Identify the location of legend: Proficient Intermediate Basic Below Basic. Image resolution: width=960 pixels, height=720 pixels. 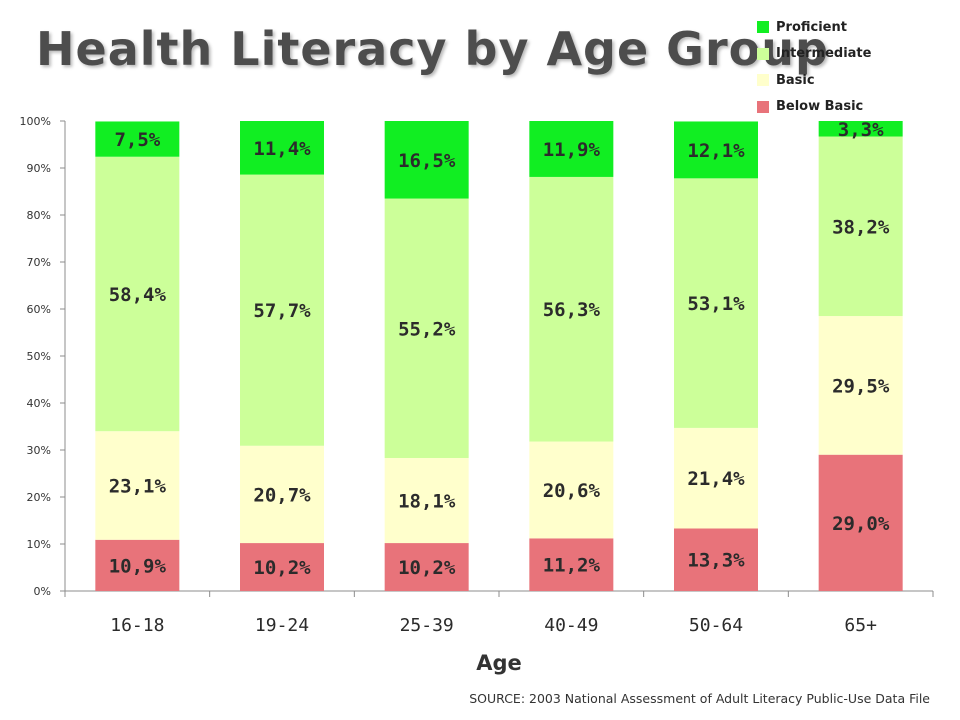
(852, 67).